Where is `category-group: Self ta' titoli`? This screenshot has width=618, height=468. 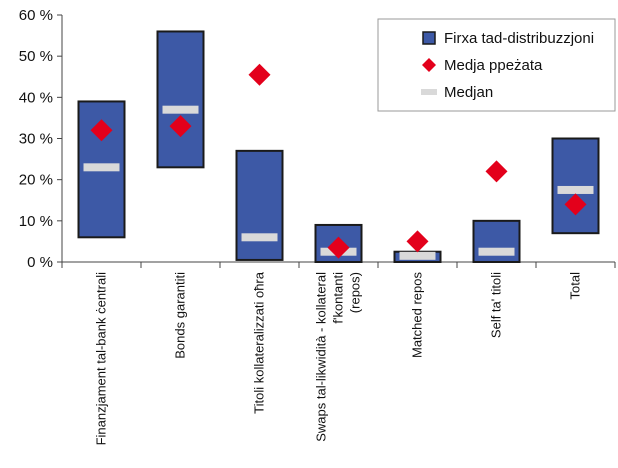 category-group: Self ta' titoli is located at coordinates (496, 249).